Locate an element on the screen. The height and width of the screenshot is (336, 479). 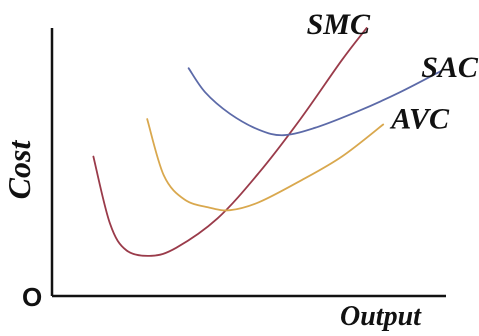
curve-labels-group: SMC SAC AVC is located at coordinates (393, 72).